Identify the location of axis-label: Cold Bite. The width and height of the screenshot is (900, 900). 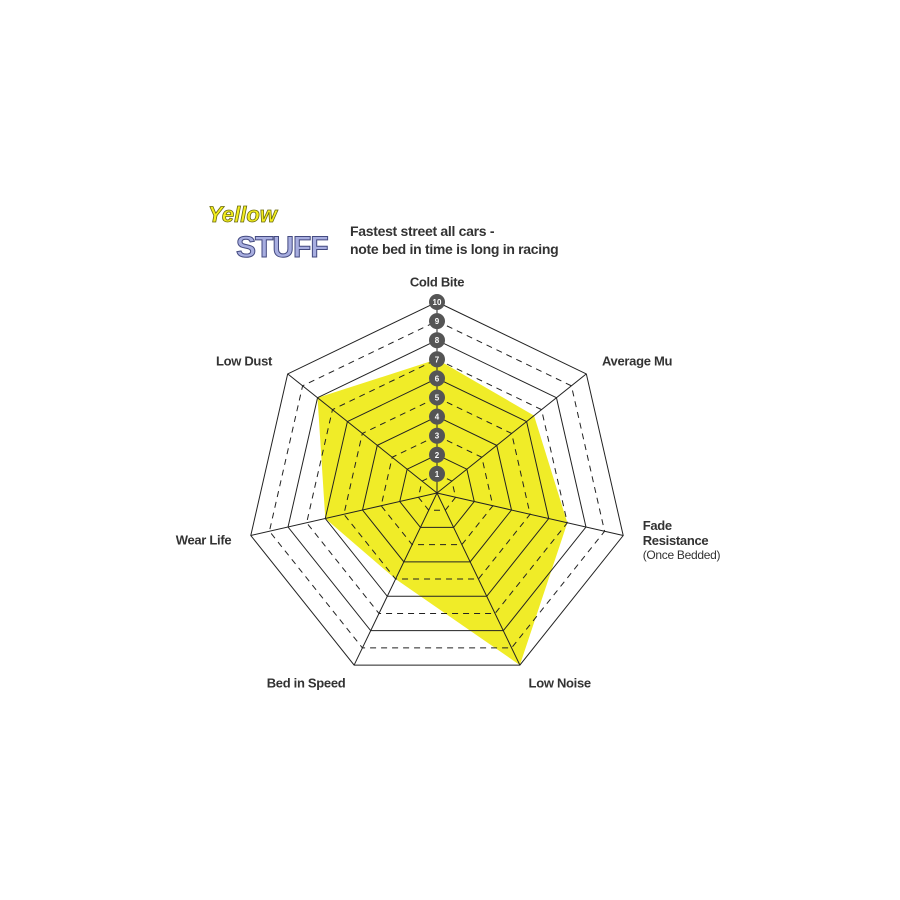
(437, 282).